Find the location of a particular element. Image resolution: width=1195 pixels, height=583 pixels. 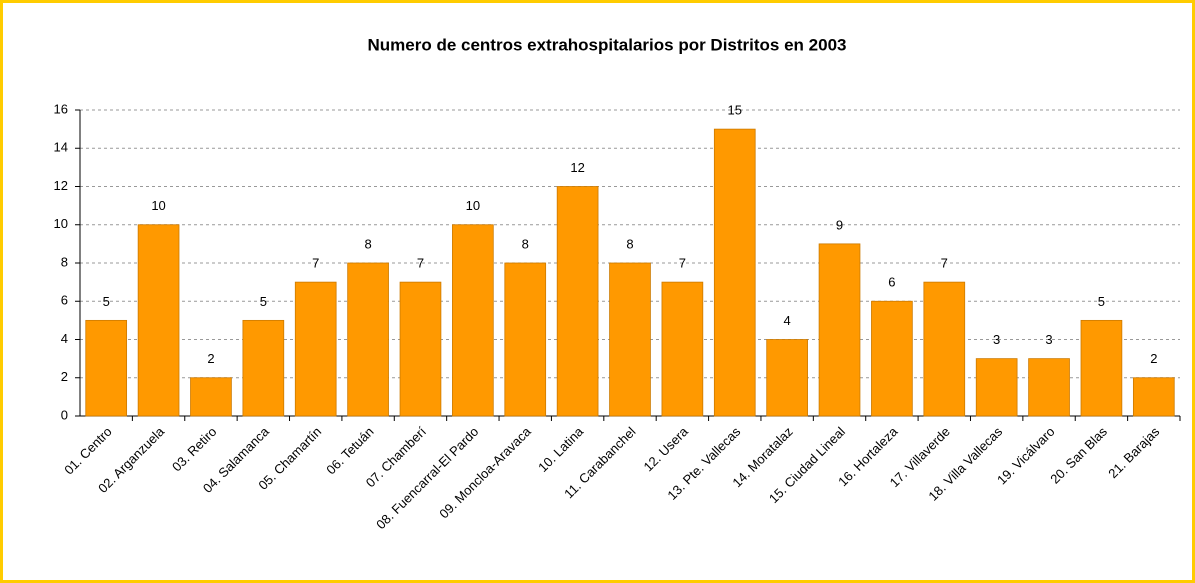

data-label: 6 is located at coordinates (891, 282).